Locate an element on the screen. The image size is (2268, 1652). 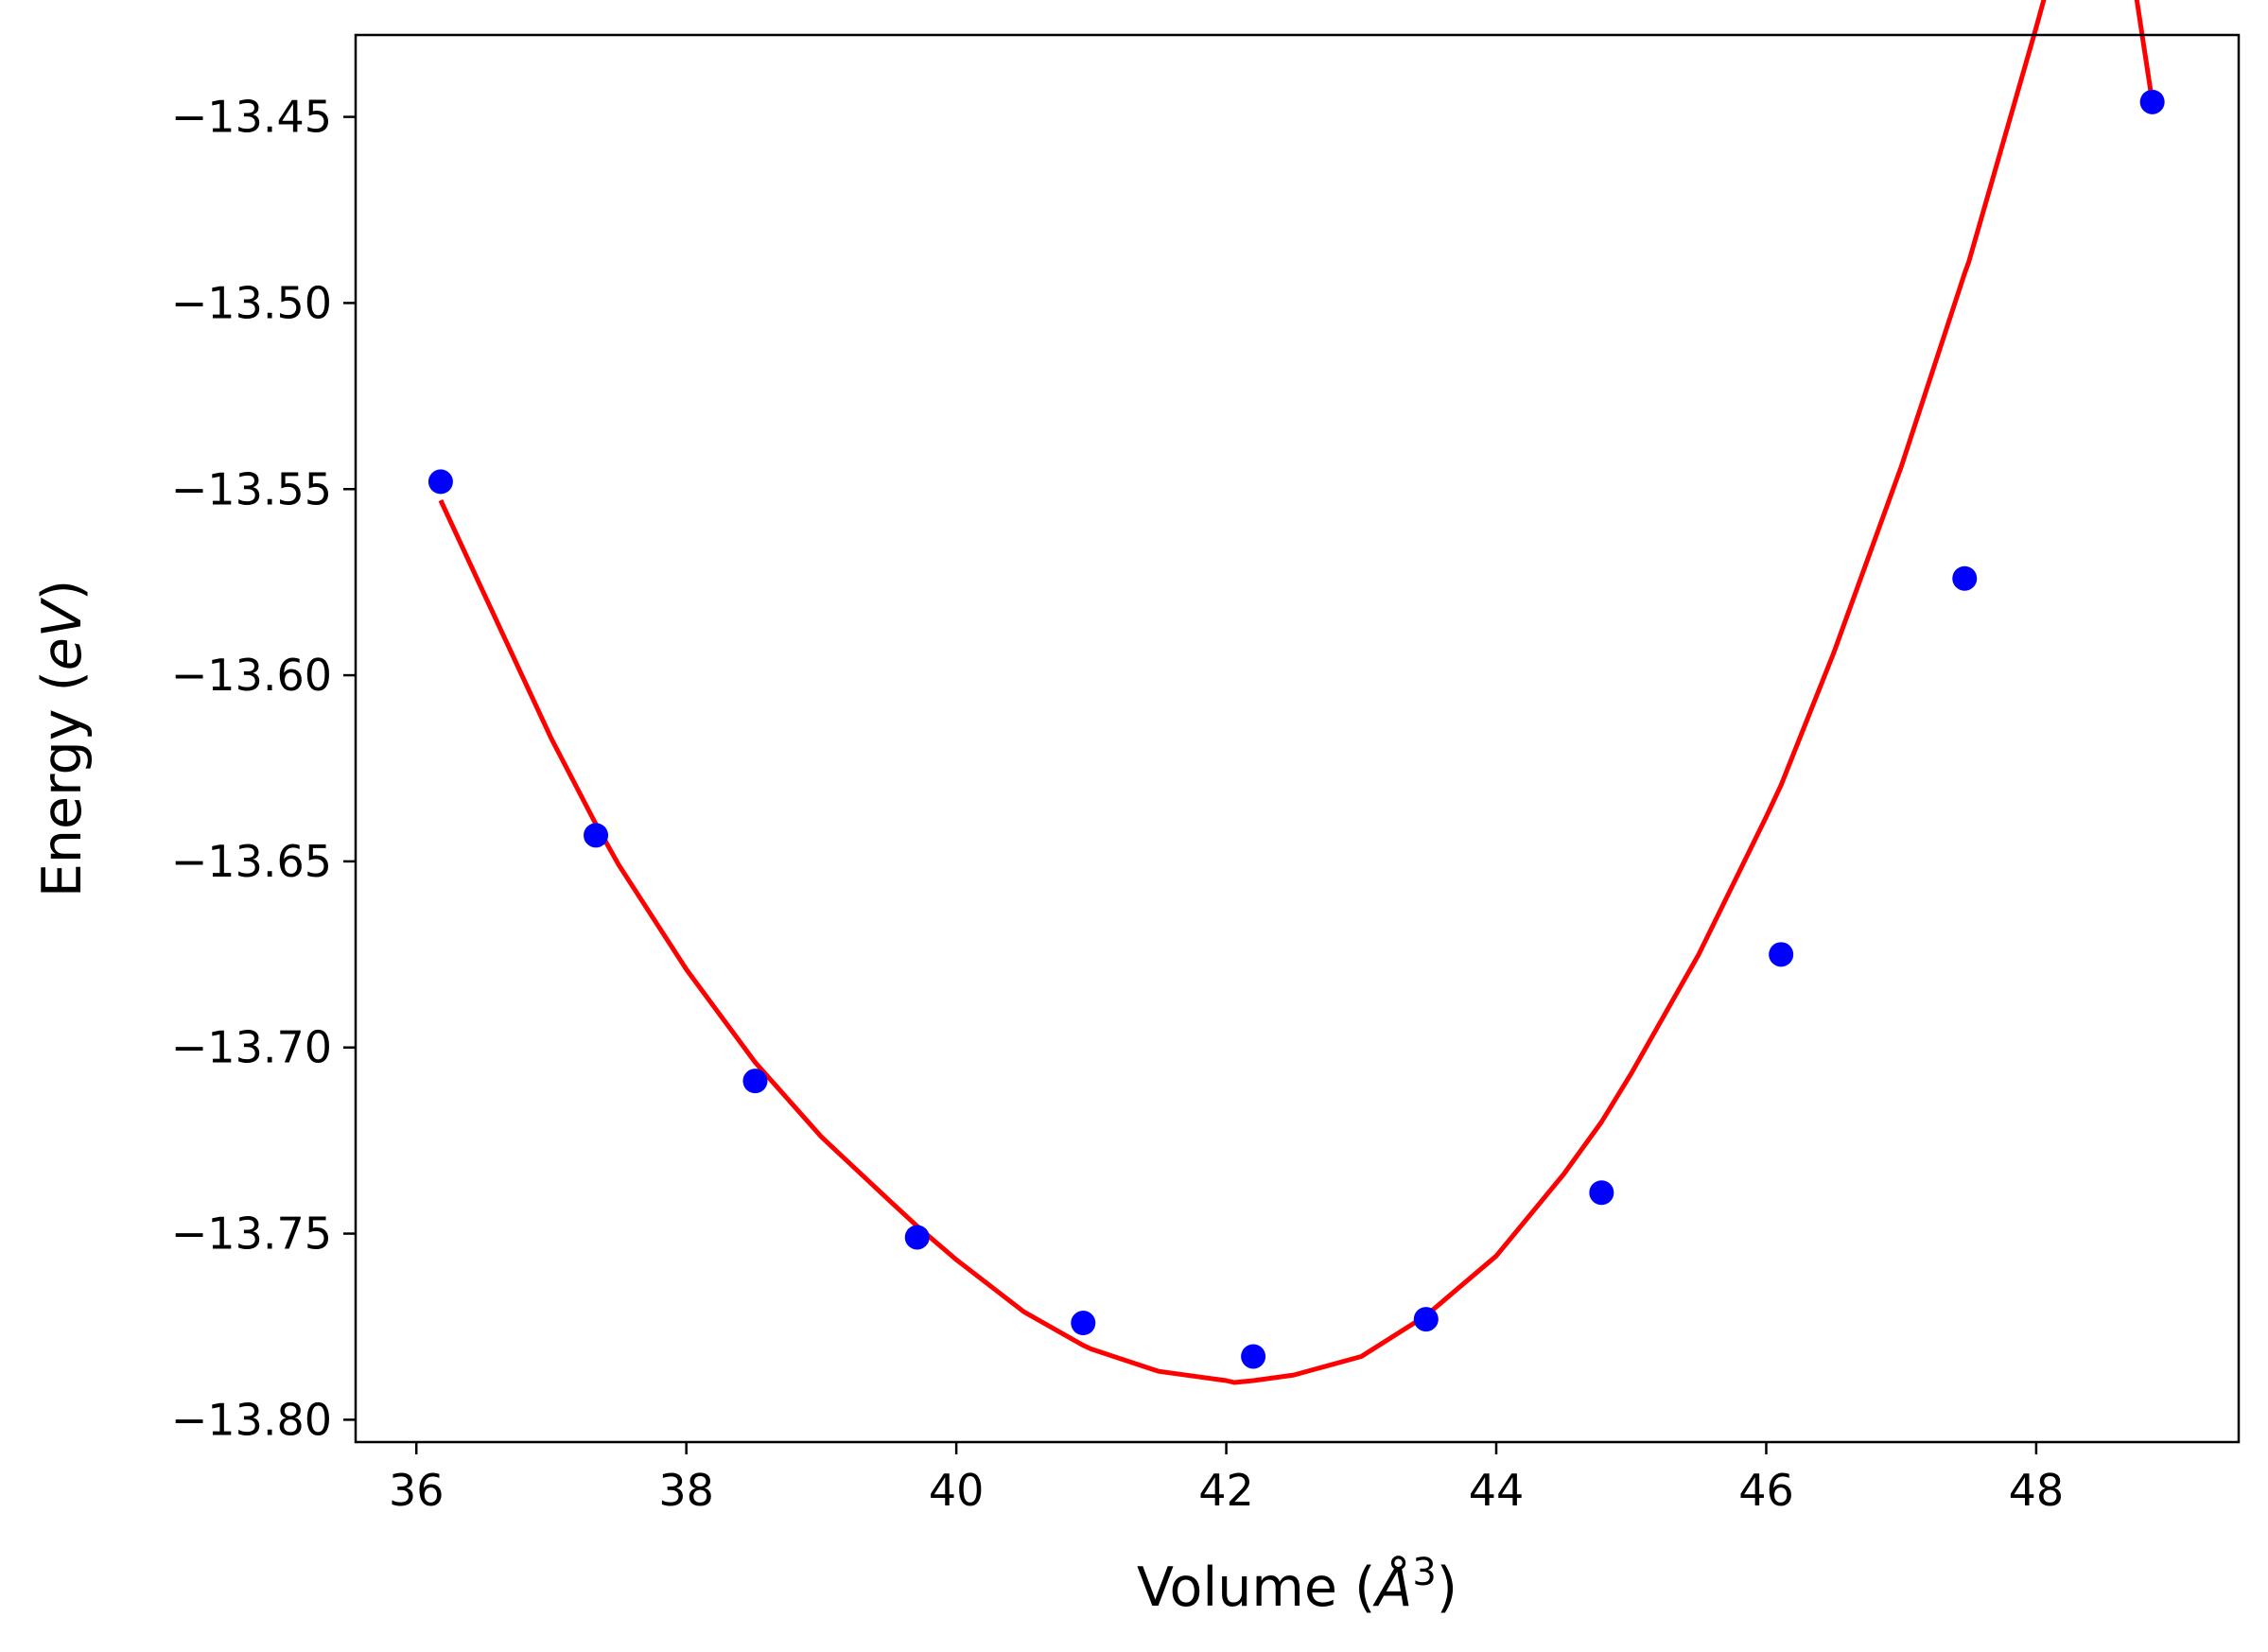
x-tick-label: 42 is located at coordinates (1226, 1491).